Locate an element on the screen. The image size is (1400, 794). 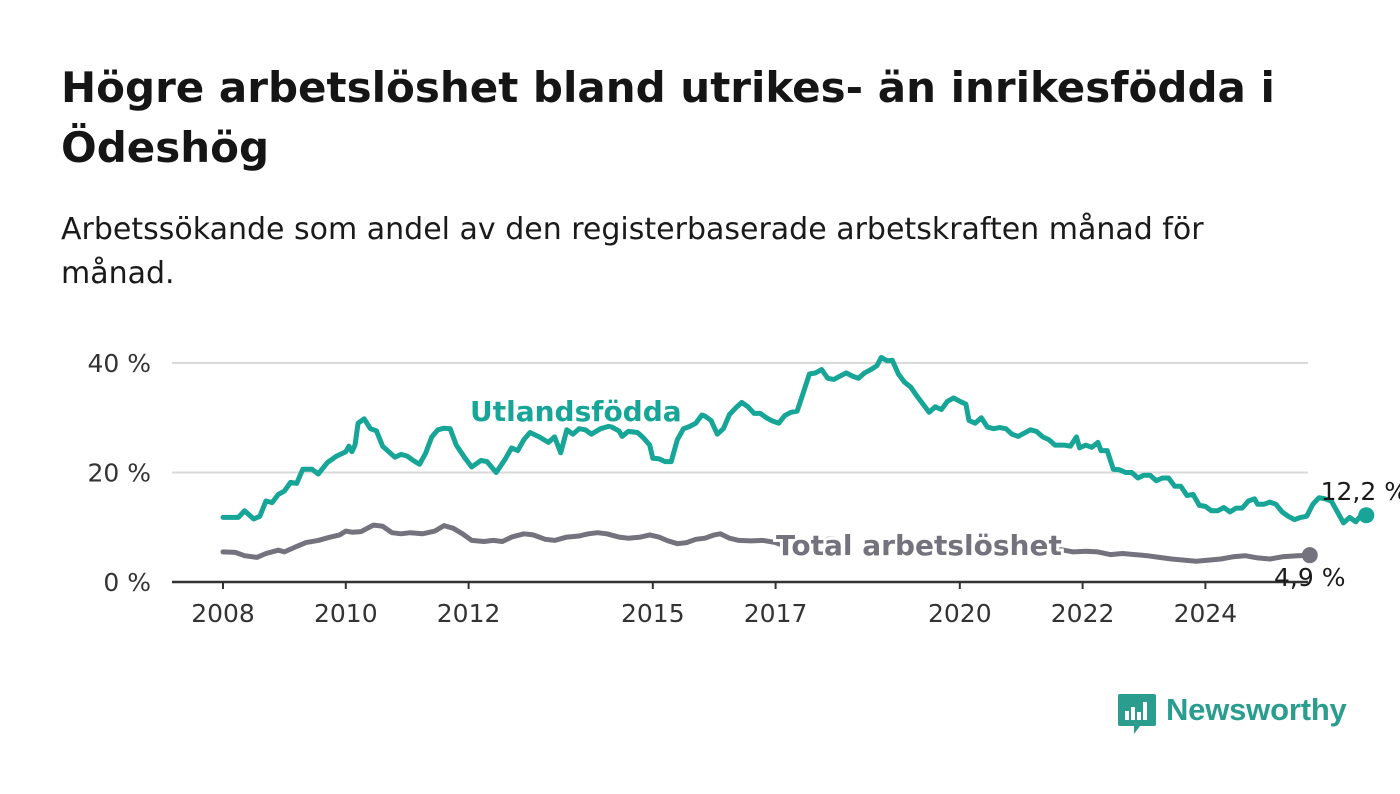
x-tick-label: 2012 is located at coordinates (469, 613).